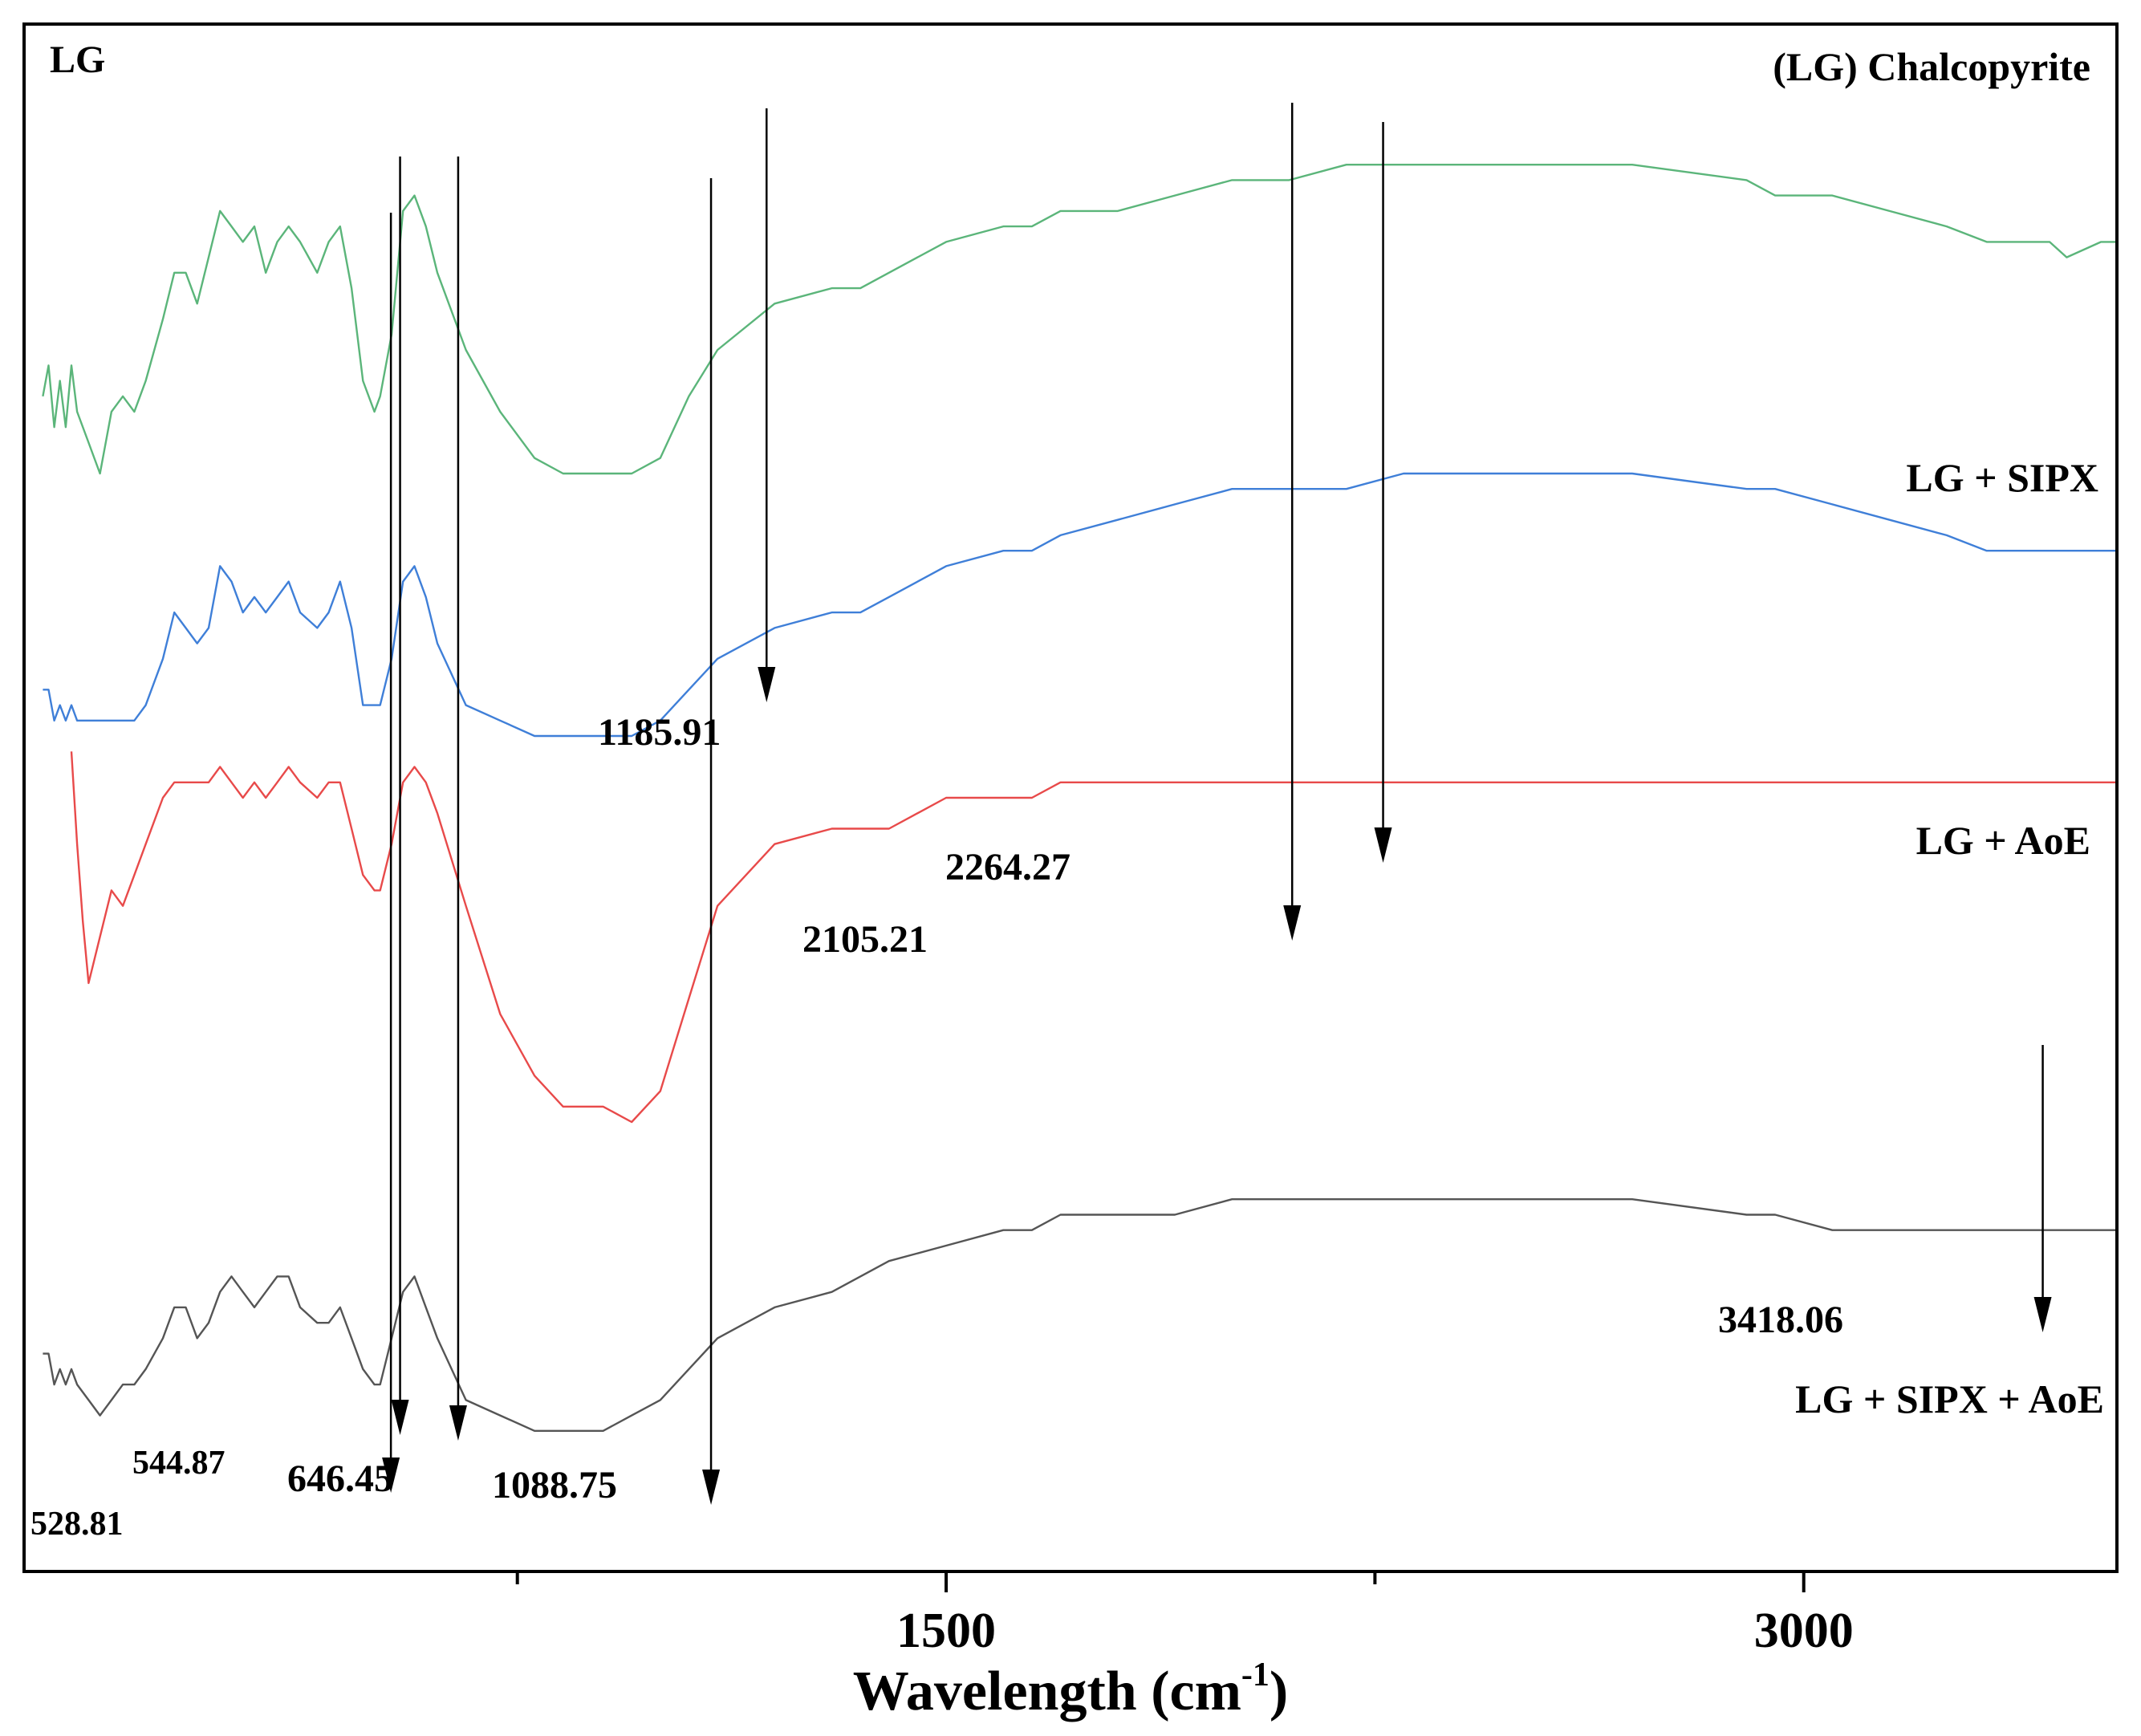  Describe the element at coordinates (1255, 1675) in the screenshot. I see `x-axis-label-sup: -1` at that location.